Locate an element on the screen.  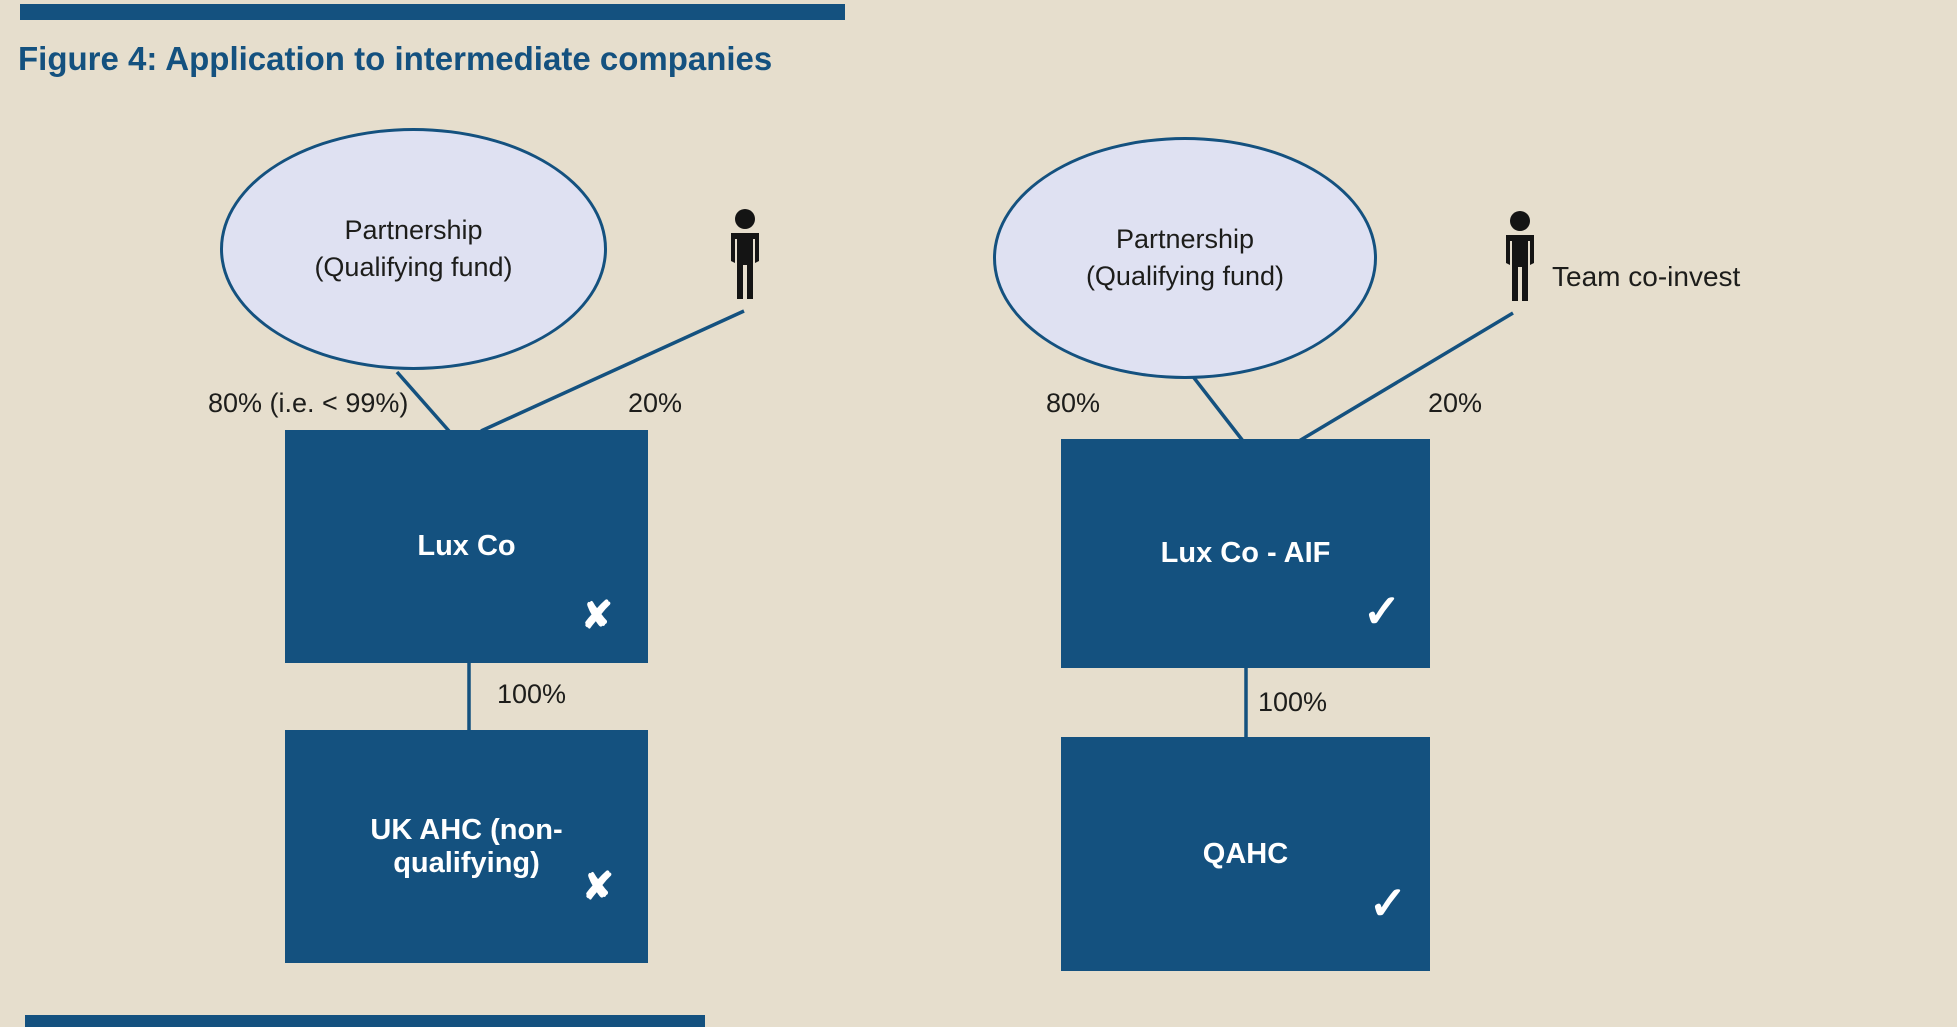
left-partnership-ellipse: Partnership (Qualifying fund) is located at coordinates (413, 249).